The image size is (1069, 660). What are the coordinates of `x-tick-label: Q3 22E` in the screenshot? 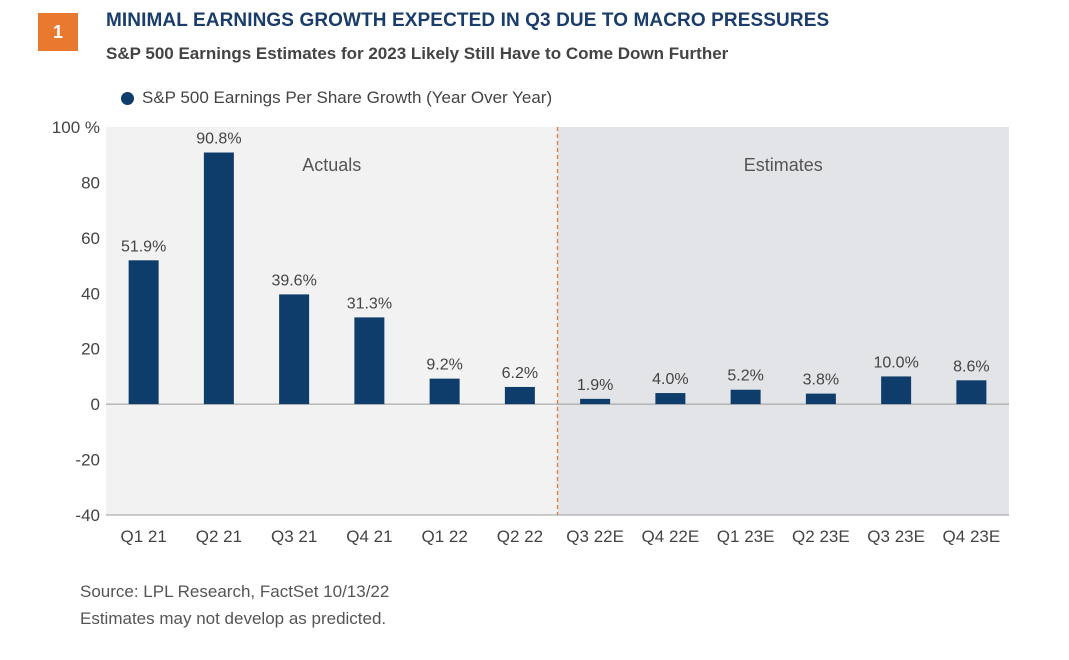 It's located at (595, 536).